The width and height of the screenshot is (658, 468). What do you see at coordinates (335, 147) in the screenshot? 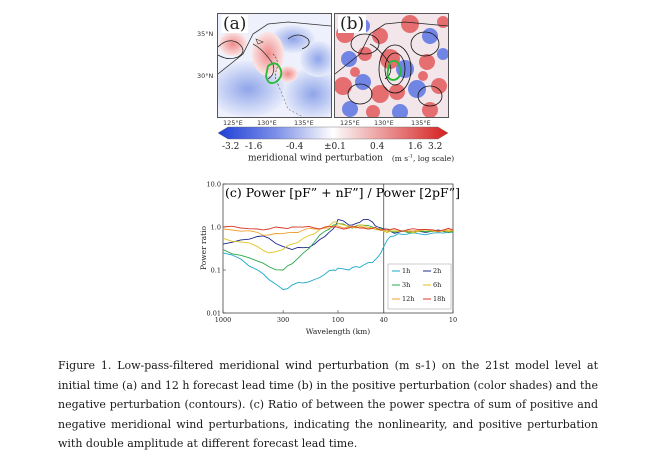
I see `colorbar-tick-4: ±0.1` at bounding box center [335, 147].